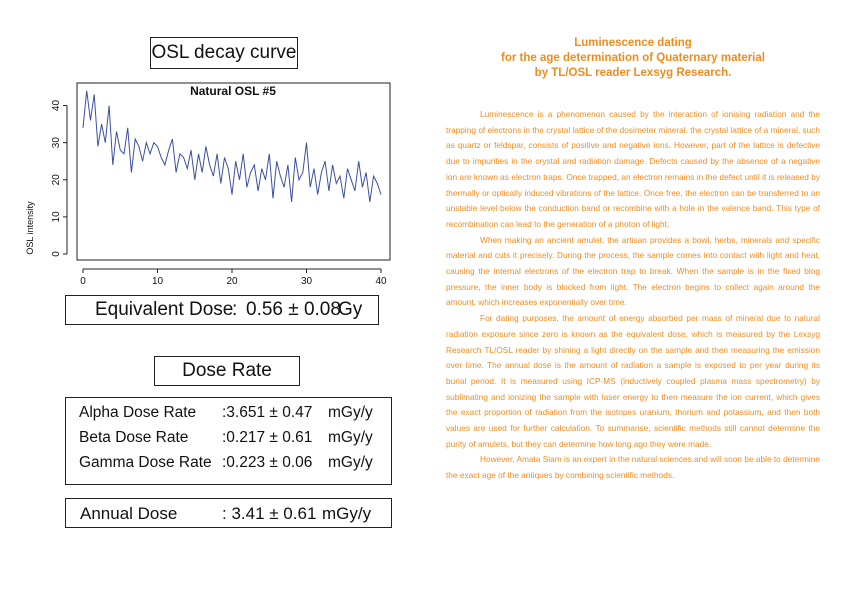 This screenshot has width=842, height=595. I want to click on y-axis: 0 10 20 30 40, so click(59, 178).